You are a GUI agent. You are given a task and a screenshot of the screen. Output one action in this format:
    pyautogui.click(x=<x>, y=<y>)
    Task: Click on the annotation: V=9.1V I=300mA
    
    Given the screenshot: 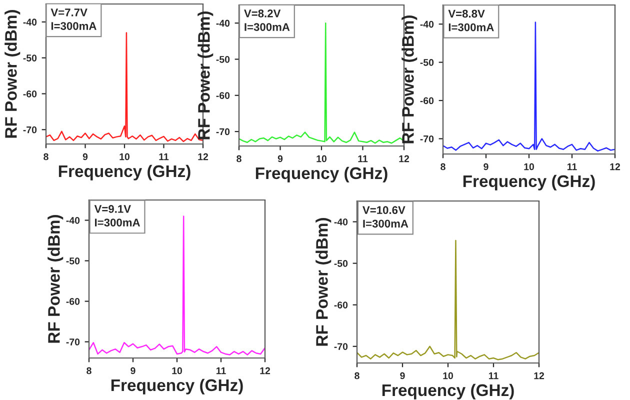 What is the action you would take?
    pyautogui.click(x=117, y=215)
    